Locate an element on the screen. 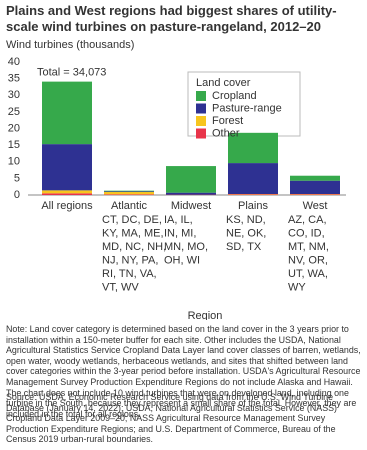 Image resolution: width=367 pixels, height=450 pixels. category-detail: VT, WV is located at coordinates (120, 287).